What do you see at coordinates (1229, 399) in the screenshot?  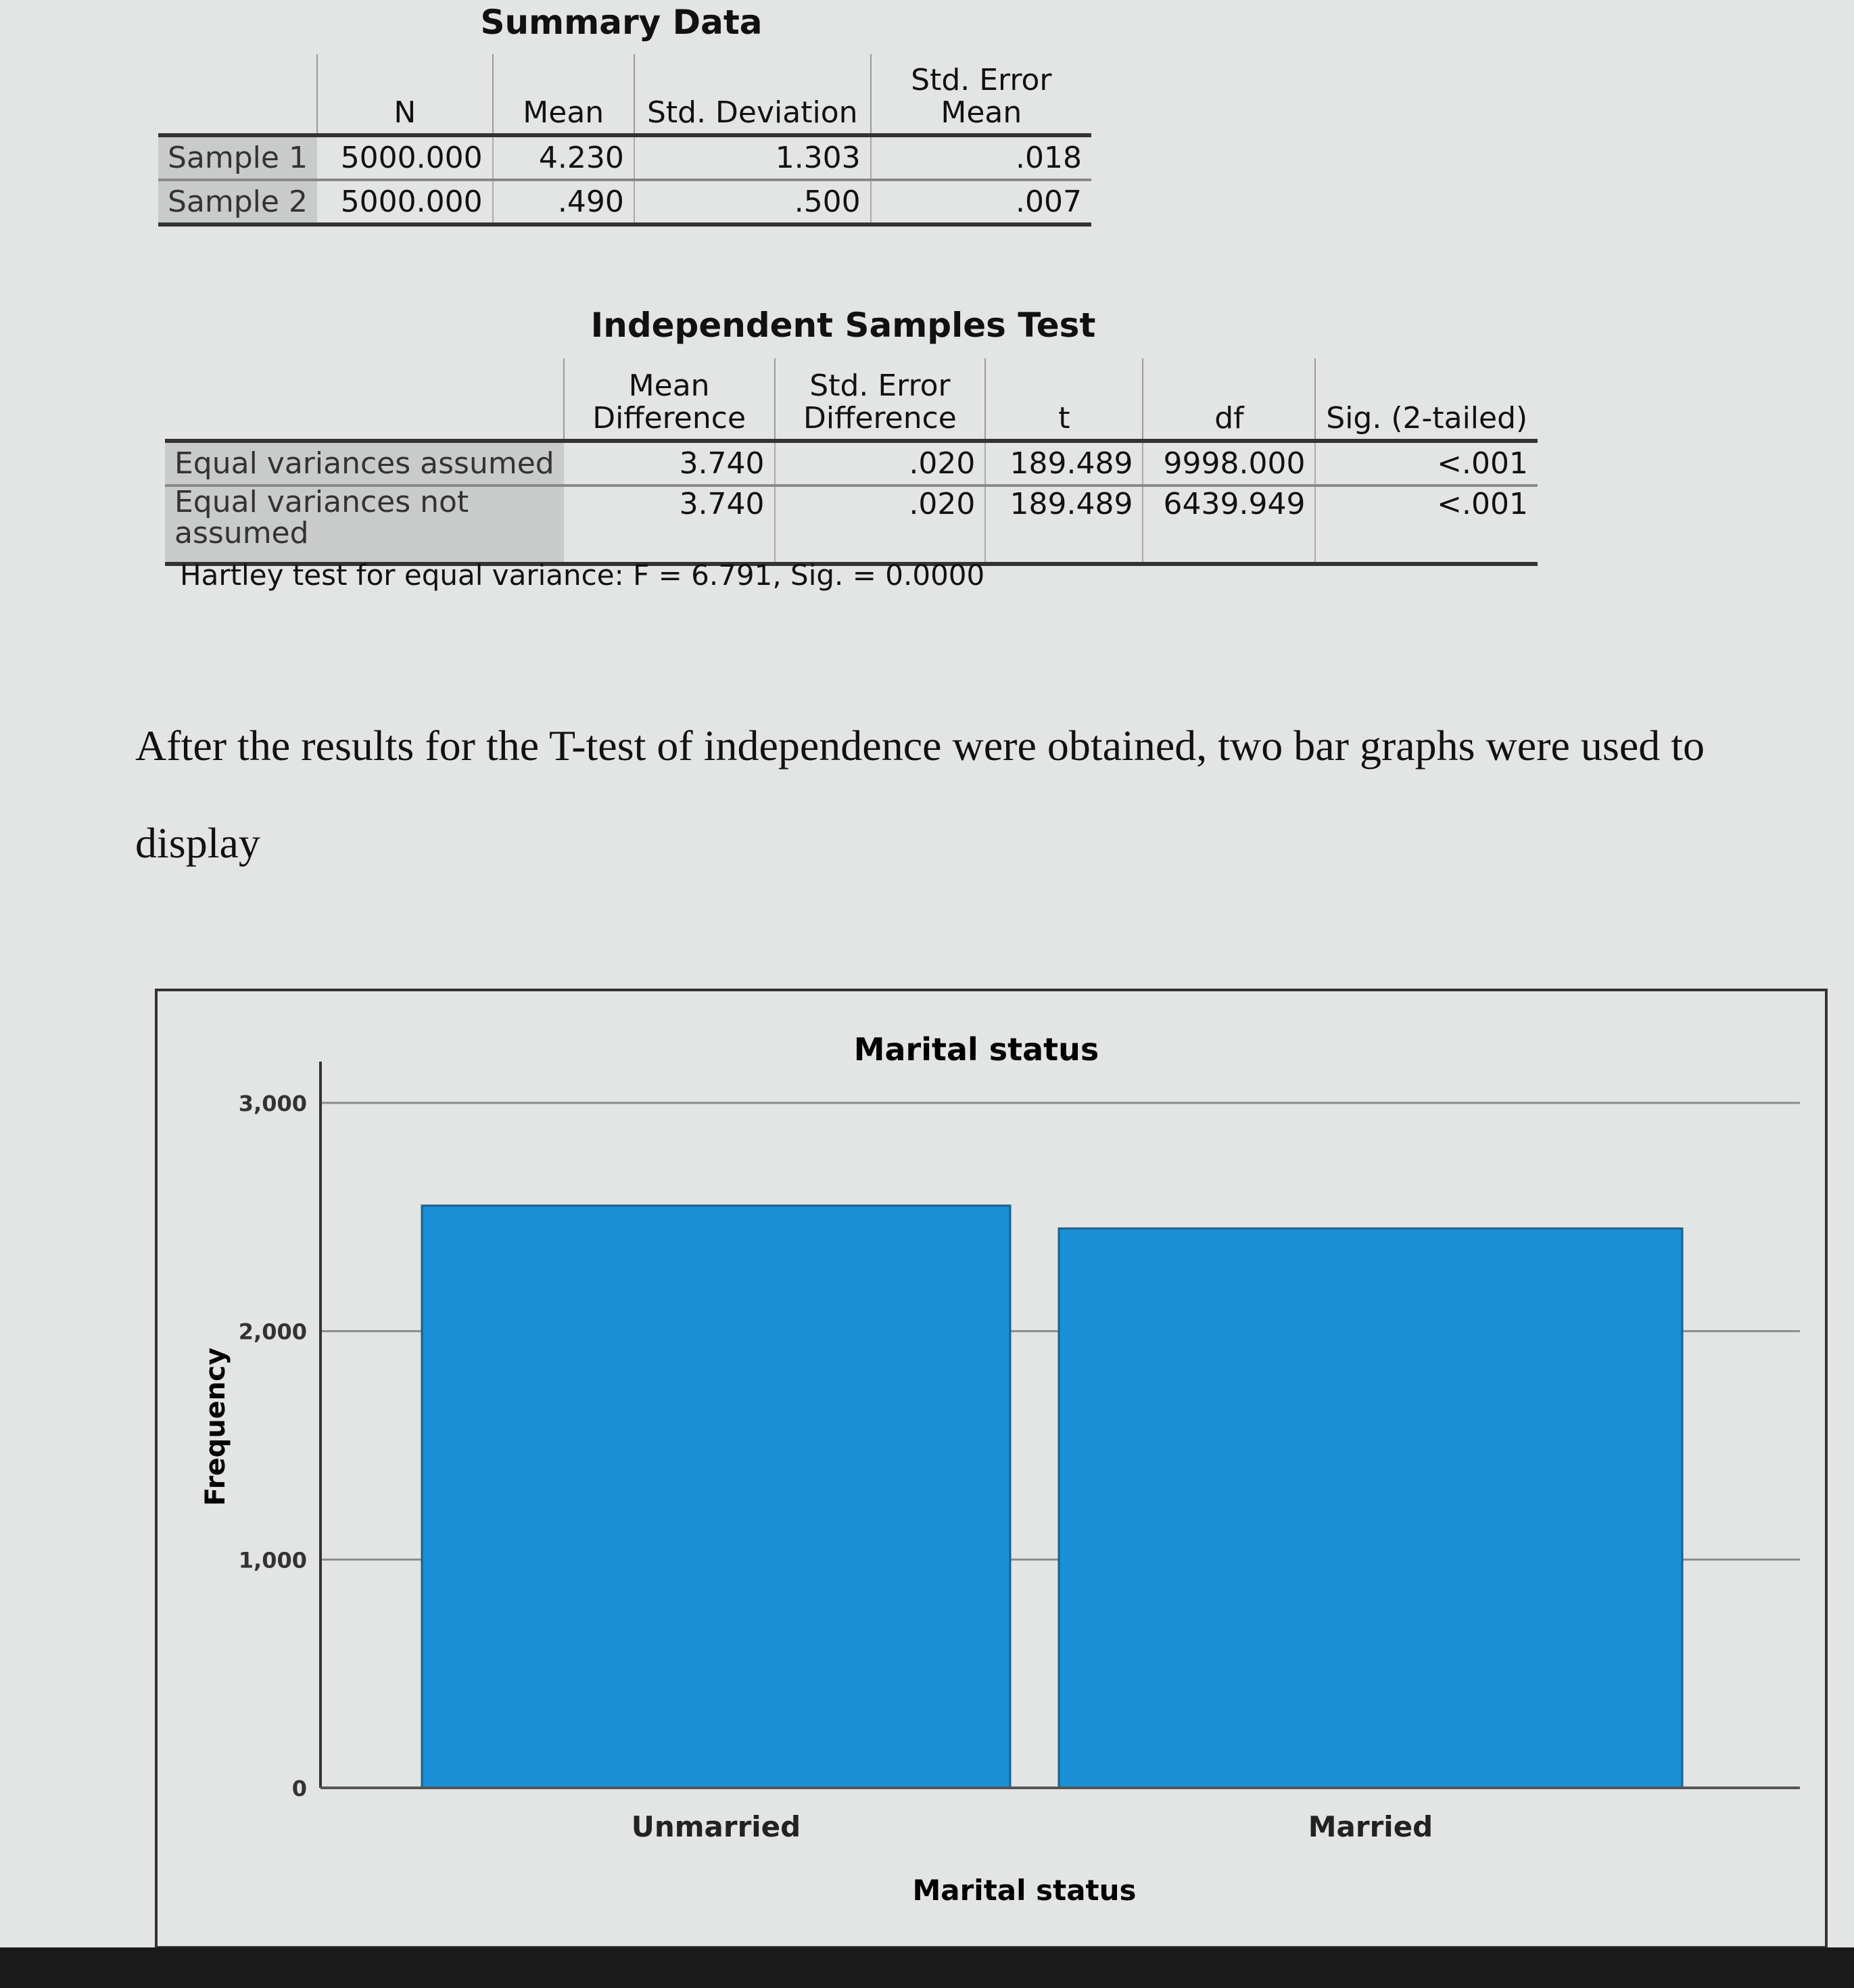 I see `col-header-df: df` at bounding box center [1229, 399].